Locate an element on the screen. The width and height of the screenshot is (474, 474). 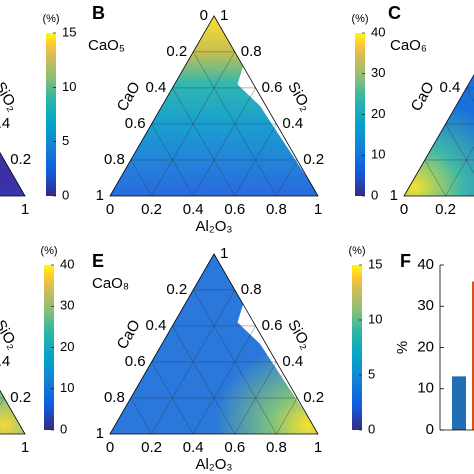
colorbar-tick-label: 40 is located at coordinates (67, 263).